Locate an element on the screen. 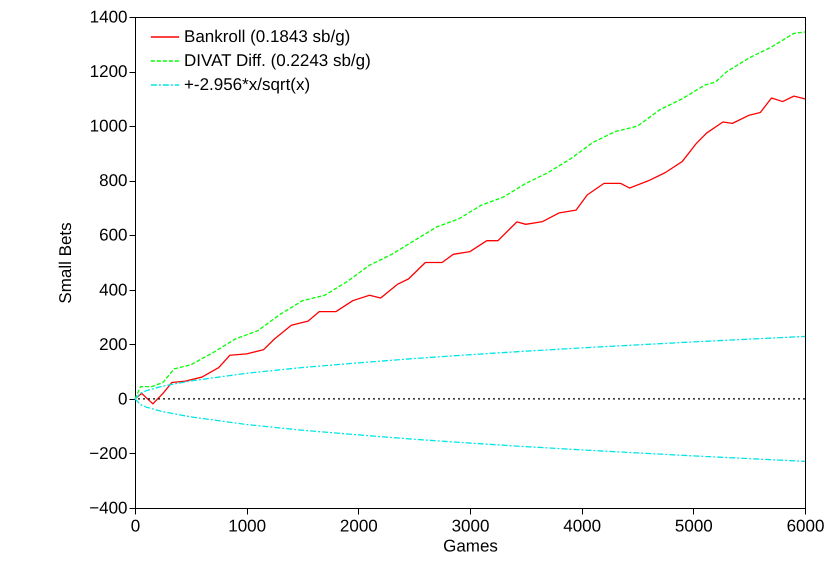  legend-label: DIVAT Diff. (0.2243 sb/g) is located at coordinates (277, 60).